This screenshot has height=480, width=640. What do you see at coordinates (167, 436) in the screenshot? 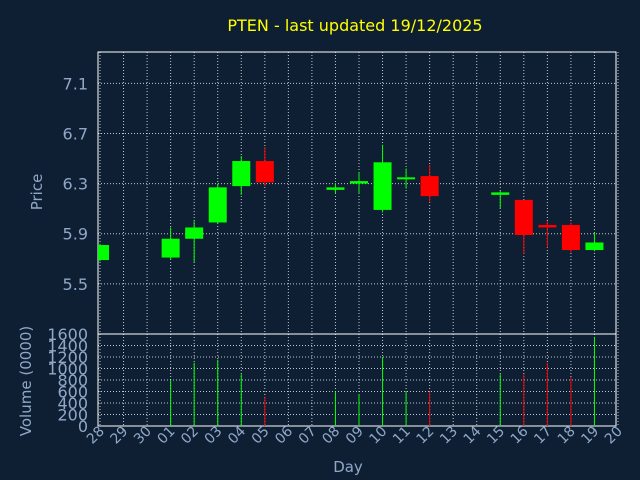
I see `x-tick-label: 01` at bounding box center [167, 436].